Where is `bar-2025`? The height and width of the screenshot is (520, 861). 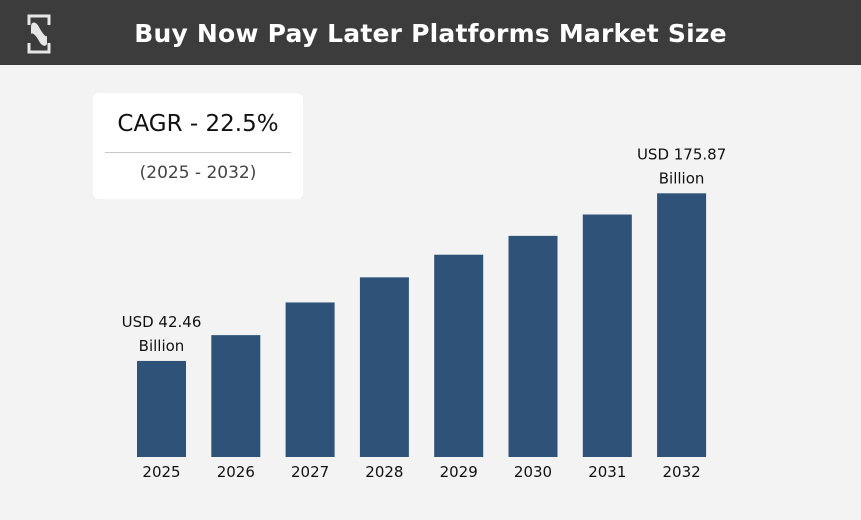 bar-2025 is located at coordinates (161, 408).